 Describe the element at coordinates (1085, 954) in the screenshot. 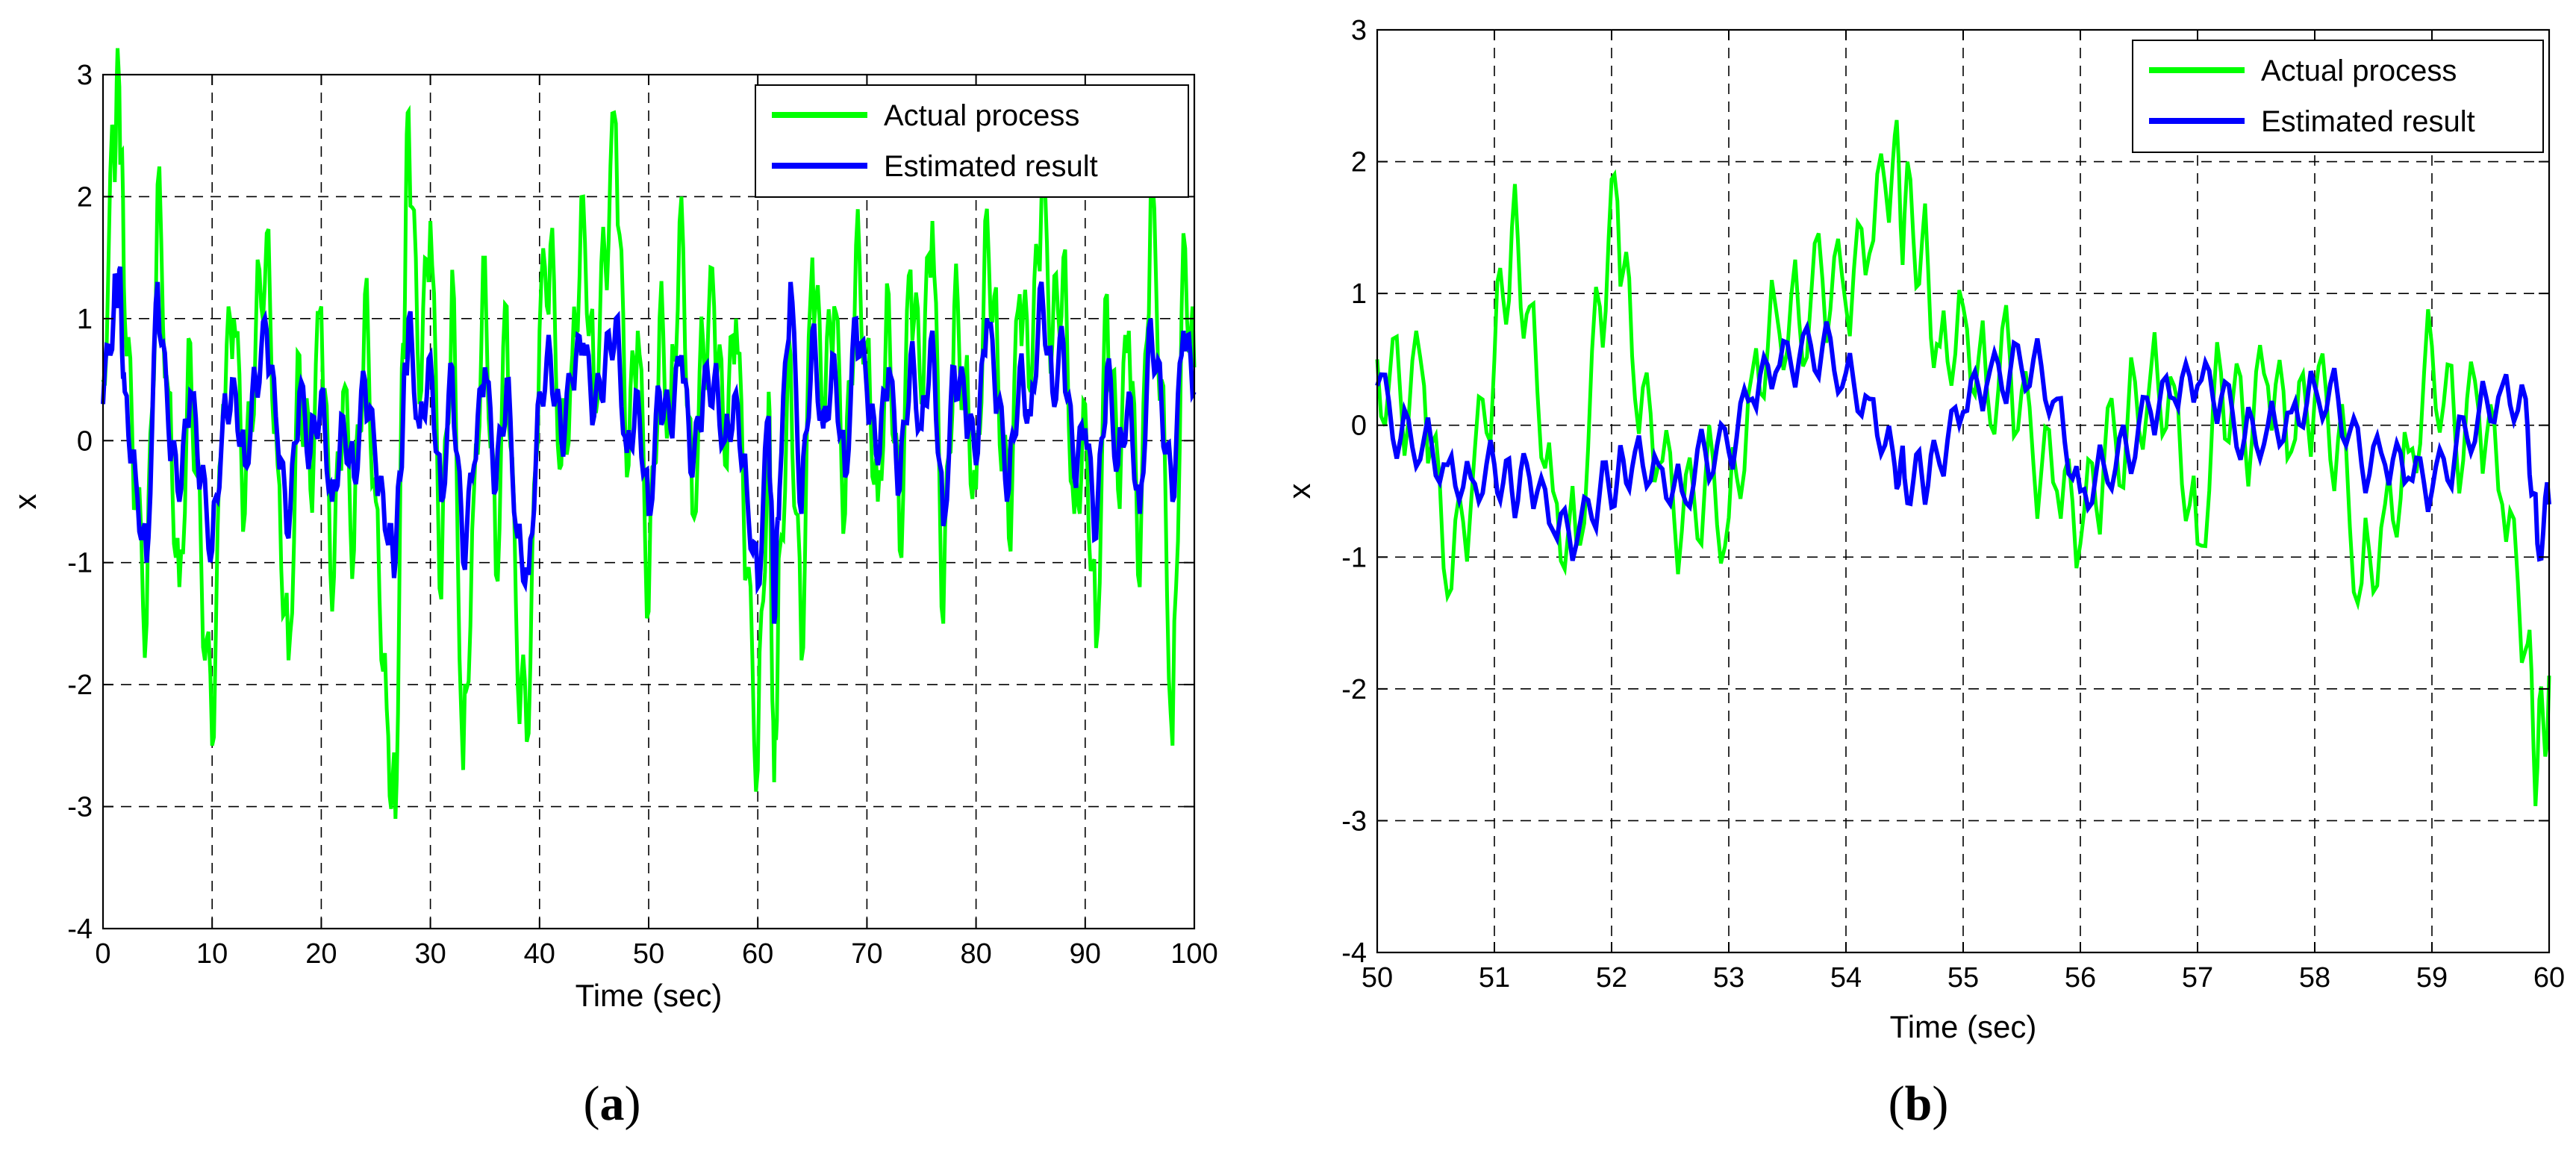

I see `x-tick-label: 90` at that location.